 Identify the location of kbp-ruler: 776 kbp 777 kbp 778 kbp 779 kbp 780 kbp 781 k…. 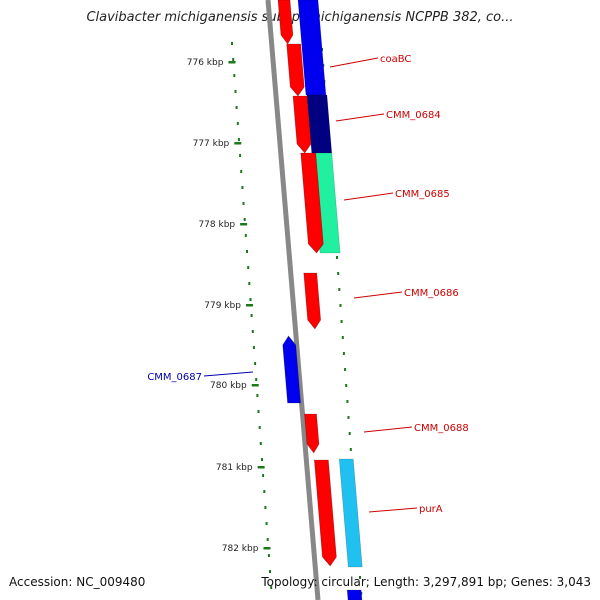
(229, 306).